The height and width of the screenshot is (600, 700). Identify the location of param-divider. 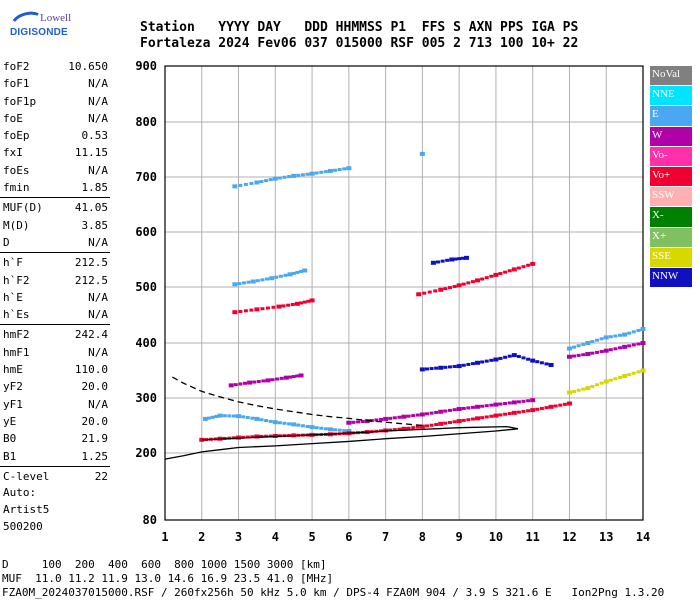
(55, 466).